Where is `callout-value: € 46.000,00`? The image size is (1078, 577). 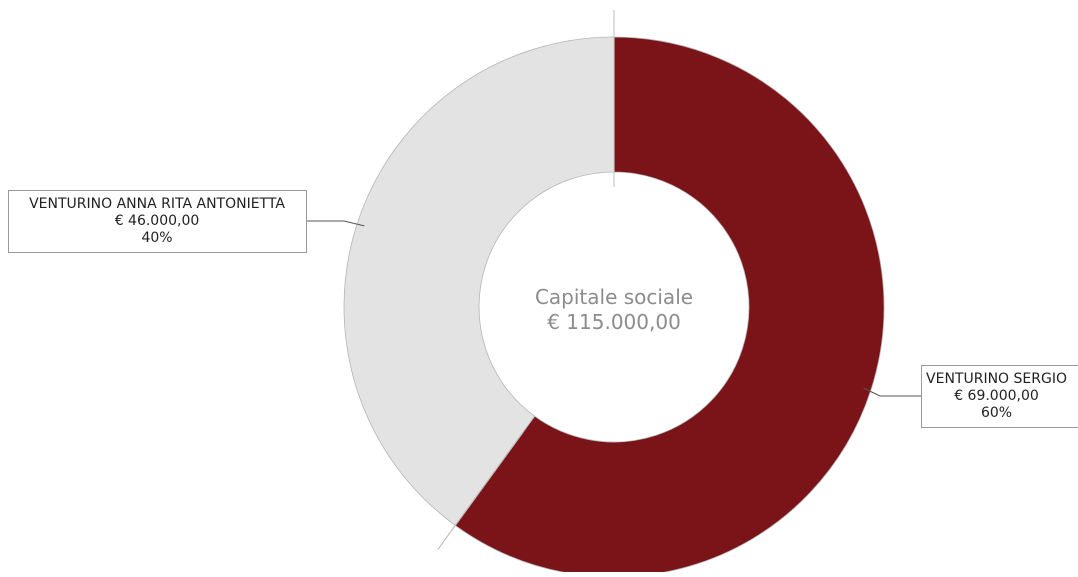 callout-value: € 46.000,00 is located at coordinates (157, 221).